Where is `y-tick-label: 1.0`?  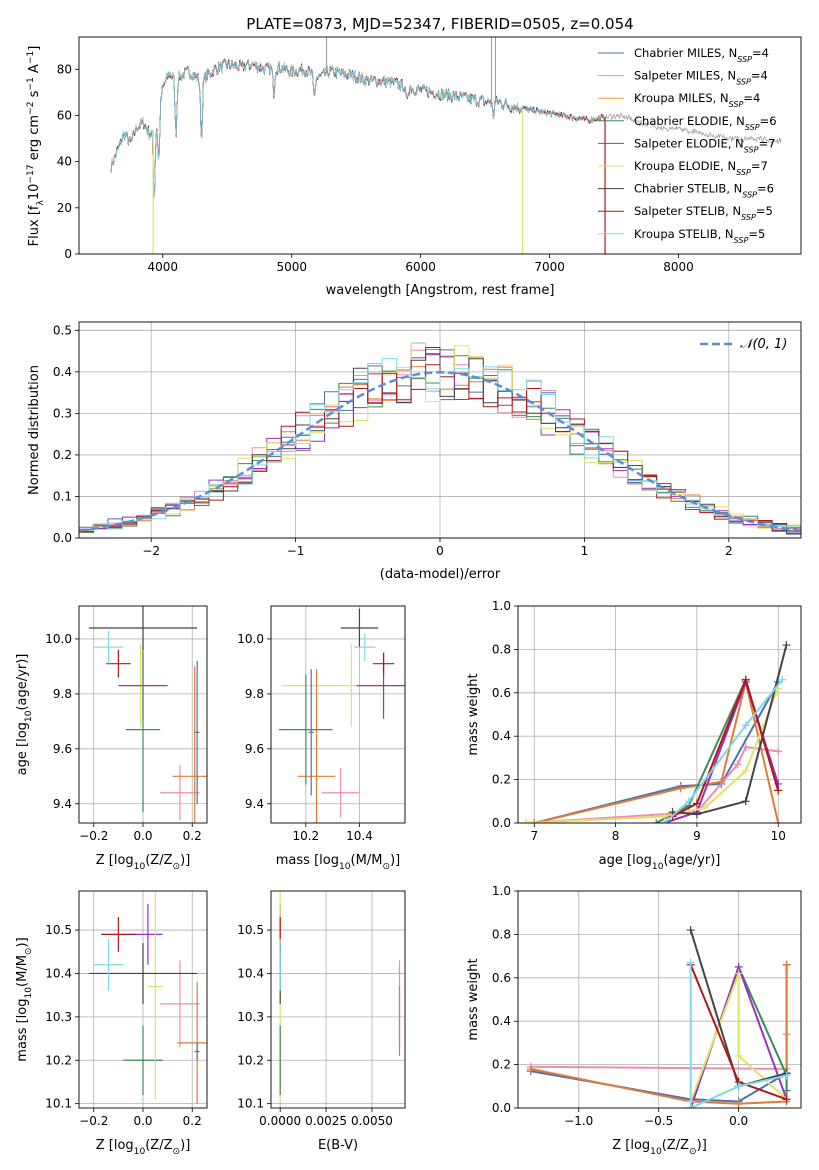 y-tick-label: 1.0 is located at coordinates (501, 891).